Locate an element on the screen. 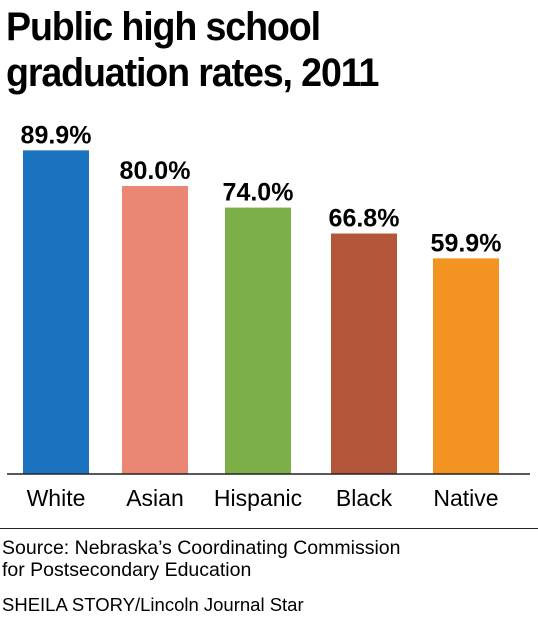  bar-hispanic is located at coordinates (258, 340).